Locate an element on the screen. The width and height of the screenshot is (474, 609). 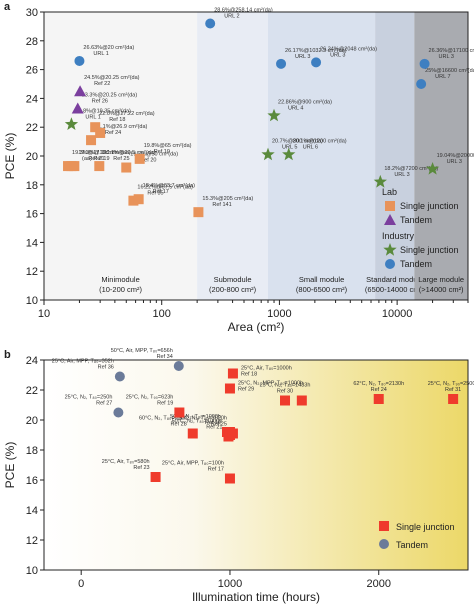
point-annotation-ref: Ref 18 is located at coordinates (117, 120).